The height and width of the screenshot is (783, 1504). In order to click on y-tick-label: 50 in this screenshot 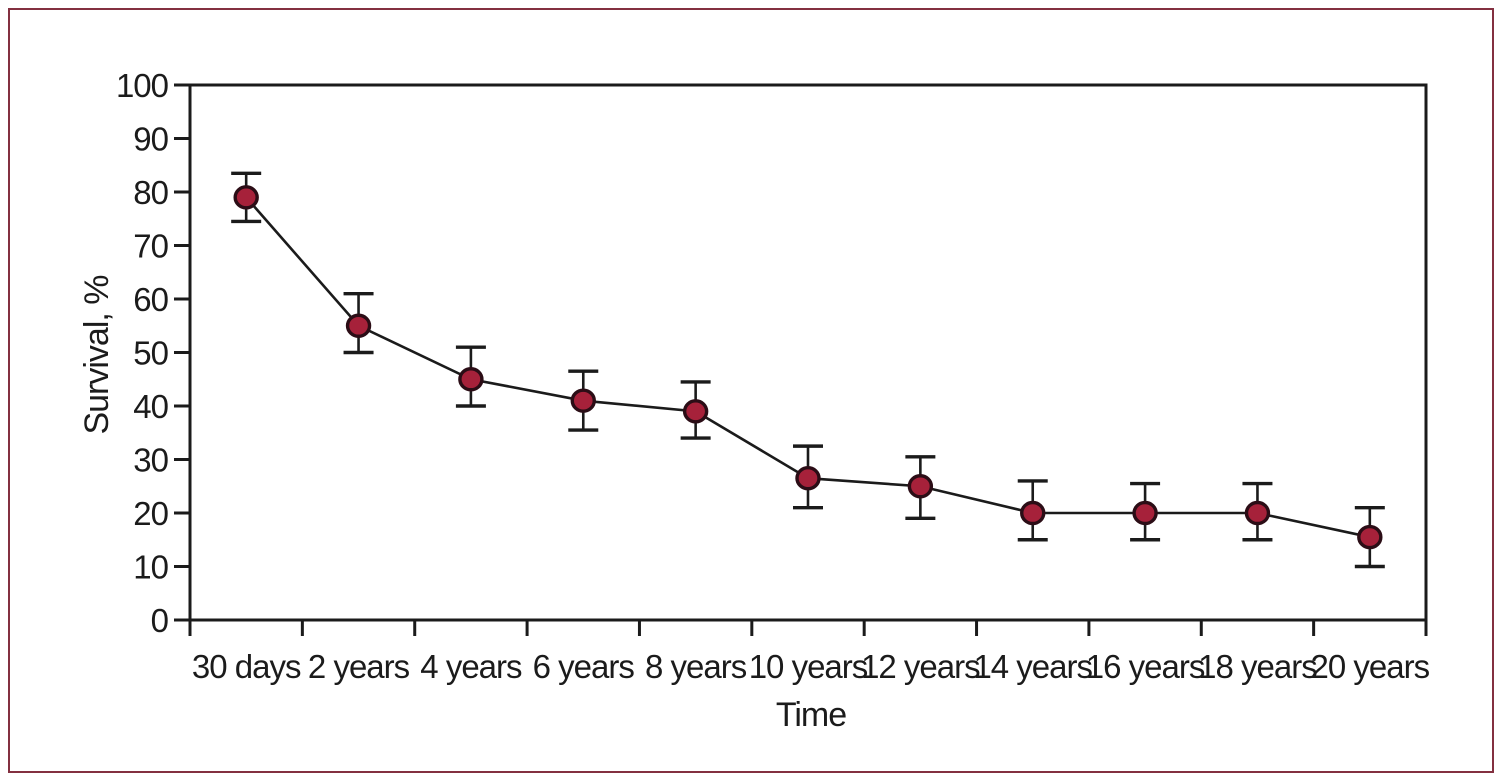, I will do `click(150, 353)`.